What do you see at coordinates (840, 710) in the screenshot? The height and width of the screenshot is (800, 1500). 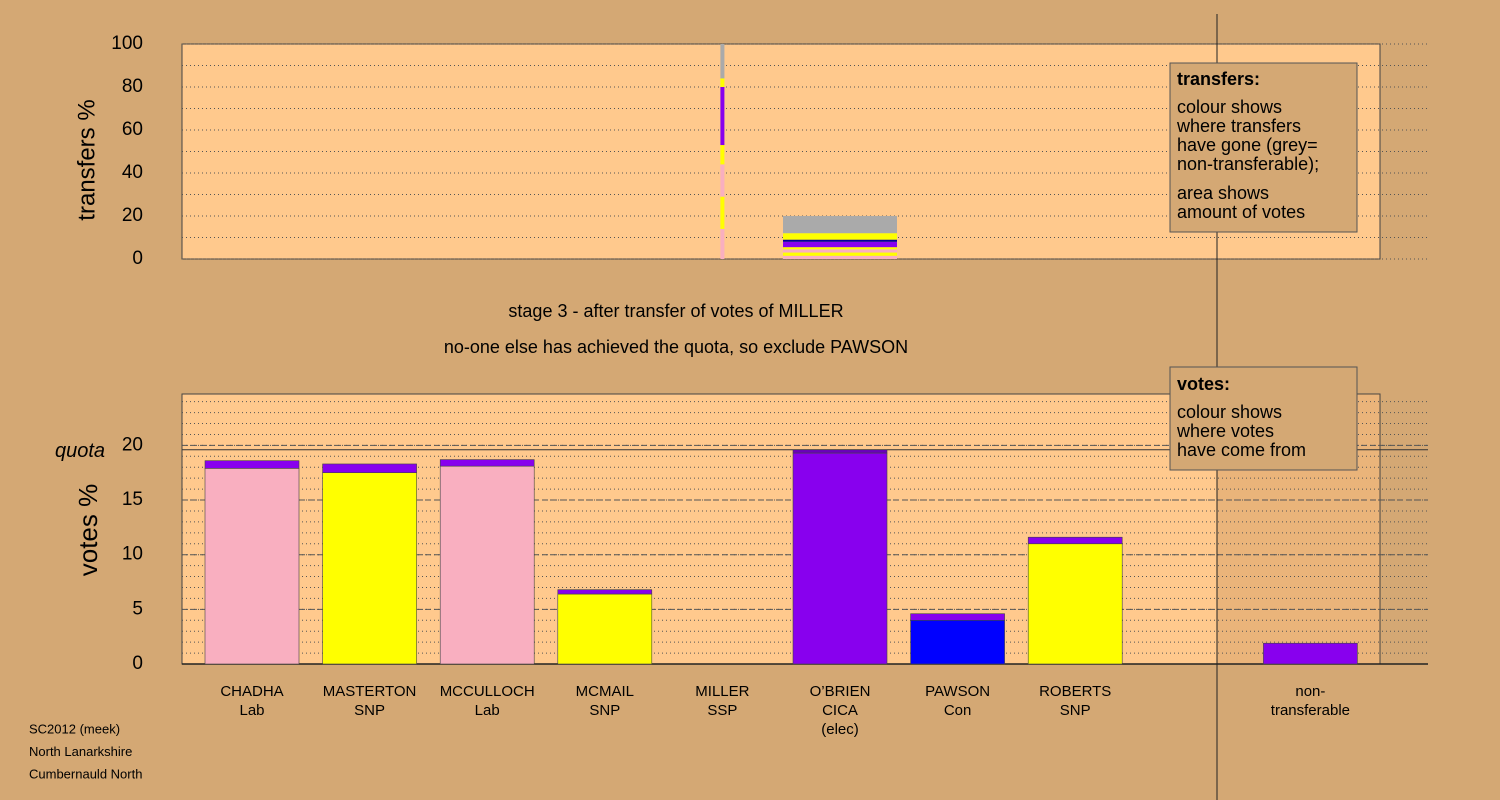 I see `x-tick-label: CICA` at bounding box center [840, 710].